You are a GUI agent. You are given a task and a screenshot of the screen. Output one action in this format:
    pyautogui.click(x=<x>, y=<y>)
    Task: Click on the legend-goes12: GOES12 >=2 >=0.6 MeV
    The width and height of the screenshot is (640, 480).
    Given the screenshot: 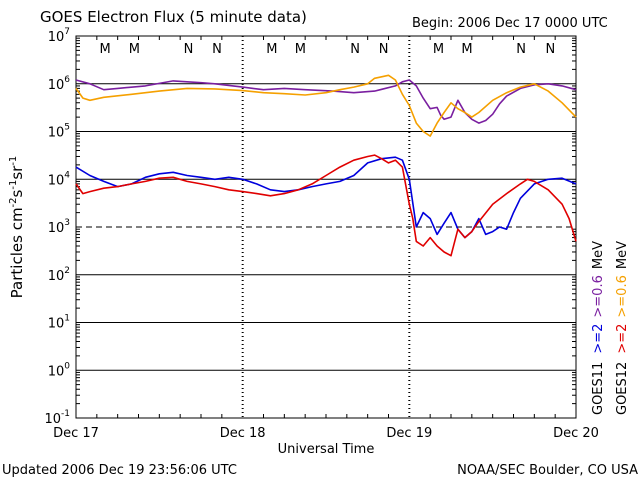 What is the action you would take?
    pyautogui.click(x=622, y=328)
    